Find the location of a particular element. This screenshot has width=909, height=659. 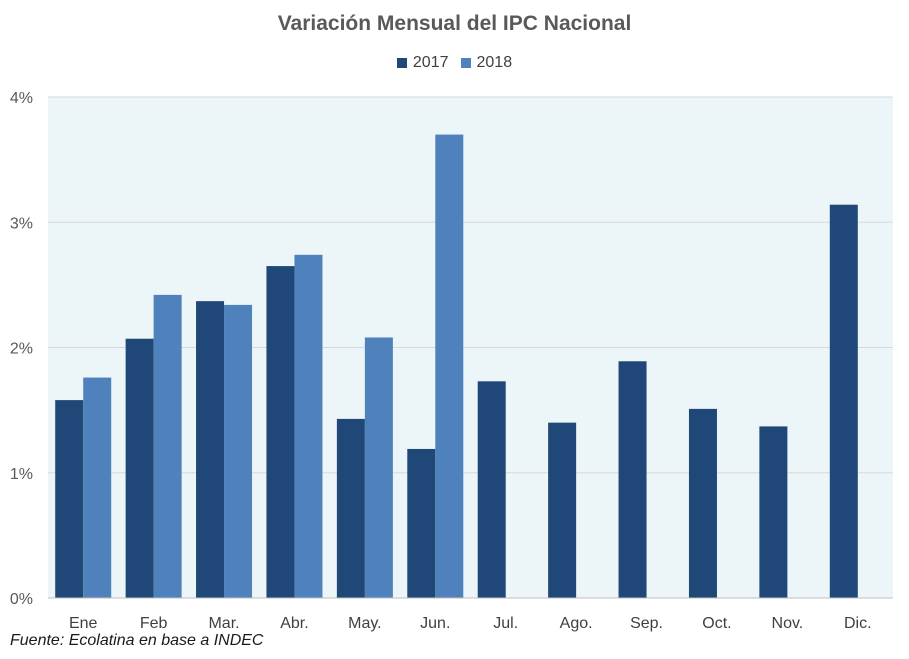

legend-item-2017: 2017 is located at coordinates (422, 63).